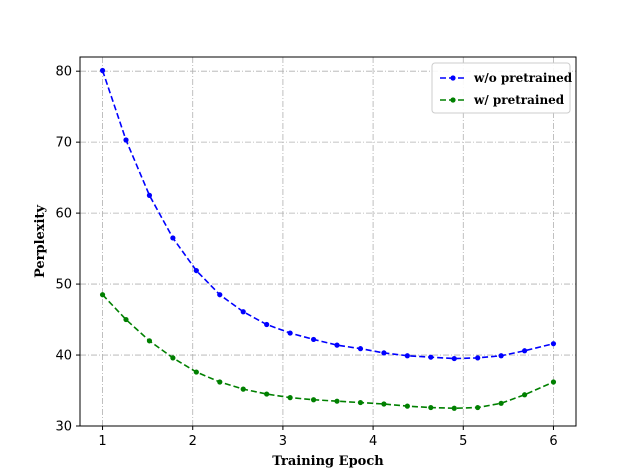 The width and height of the screenshot is (640, 473). I want to click on x-tick-label: 1, so click(102, 441).